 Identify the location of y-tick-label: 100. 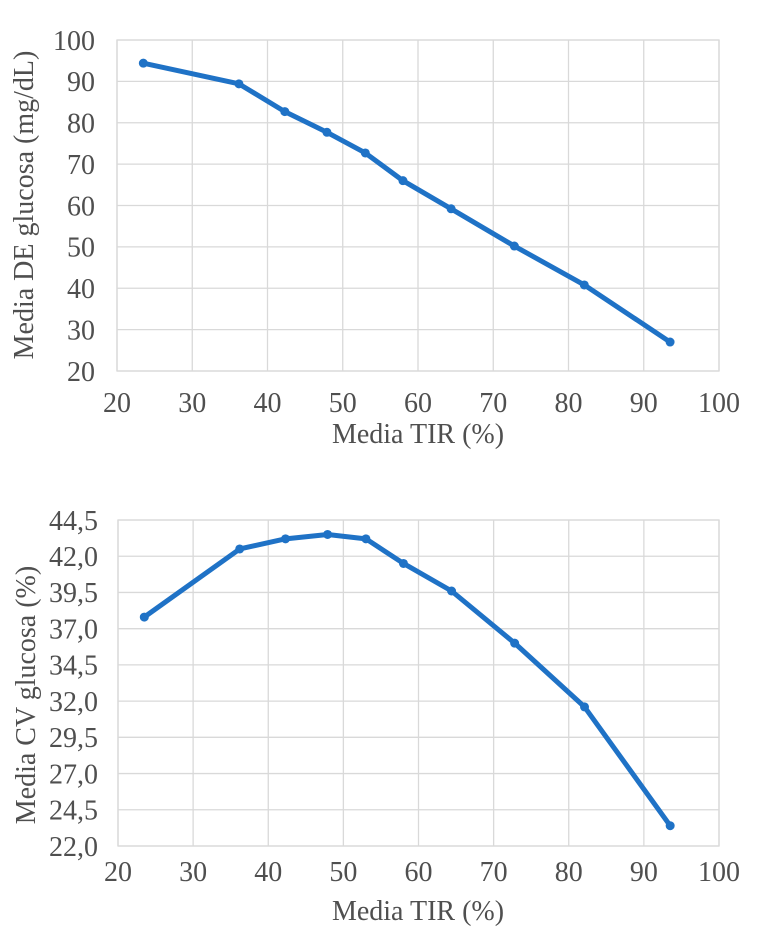
(74, 41).